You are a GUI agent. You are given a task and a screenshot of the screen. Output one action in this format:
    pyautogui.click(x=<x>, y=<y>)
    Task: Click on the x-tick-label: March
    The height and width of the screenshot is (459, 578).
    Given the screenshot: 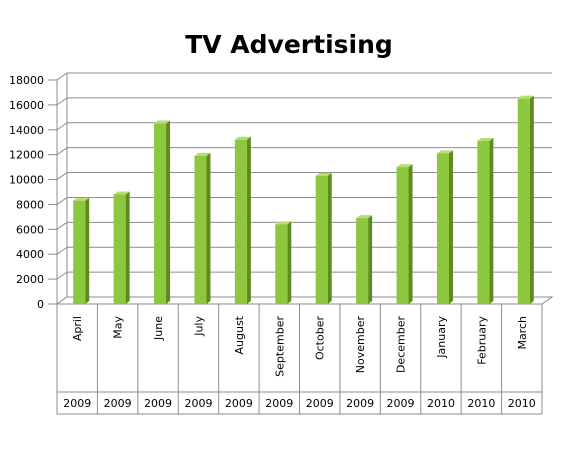 What is the action you would take?
    pyautogui.click(x=522, y=333)
    